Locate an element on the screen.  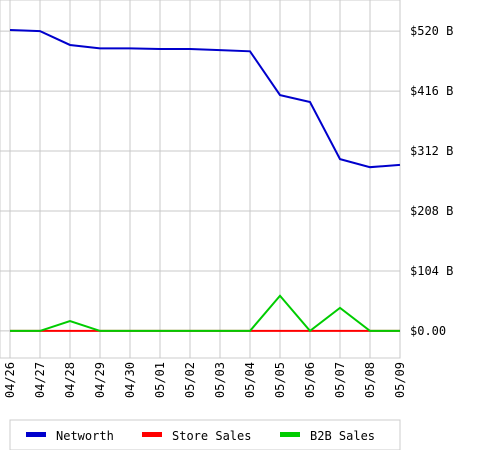
y-tick-label: $104 B is located at coordinates (431, 271).